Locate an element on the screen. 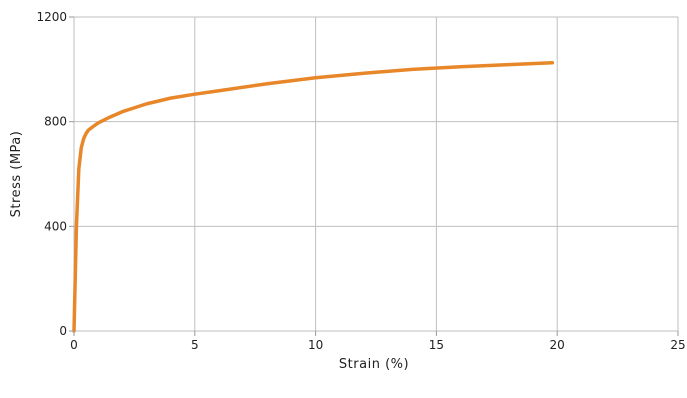  x-tick-label-0: 0 is located at coordinates (74, 345).